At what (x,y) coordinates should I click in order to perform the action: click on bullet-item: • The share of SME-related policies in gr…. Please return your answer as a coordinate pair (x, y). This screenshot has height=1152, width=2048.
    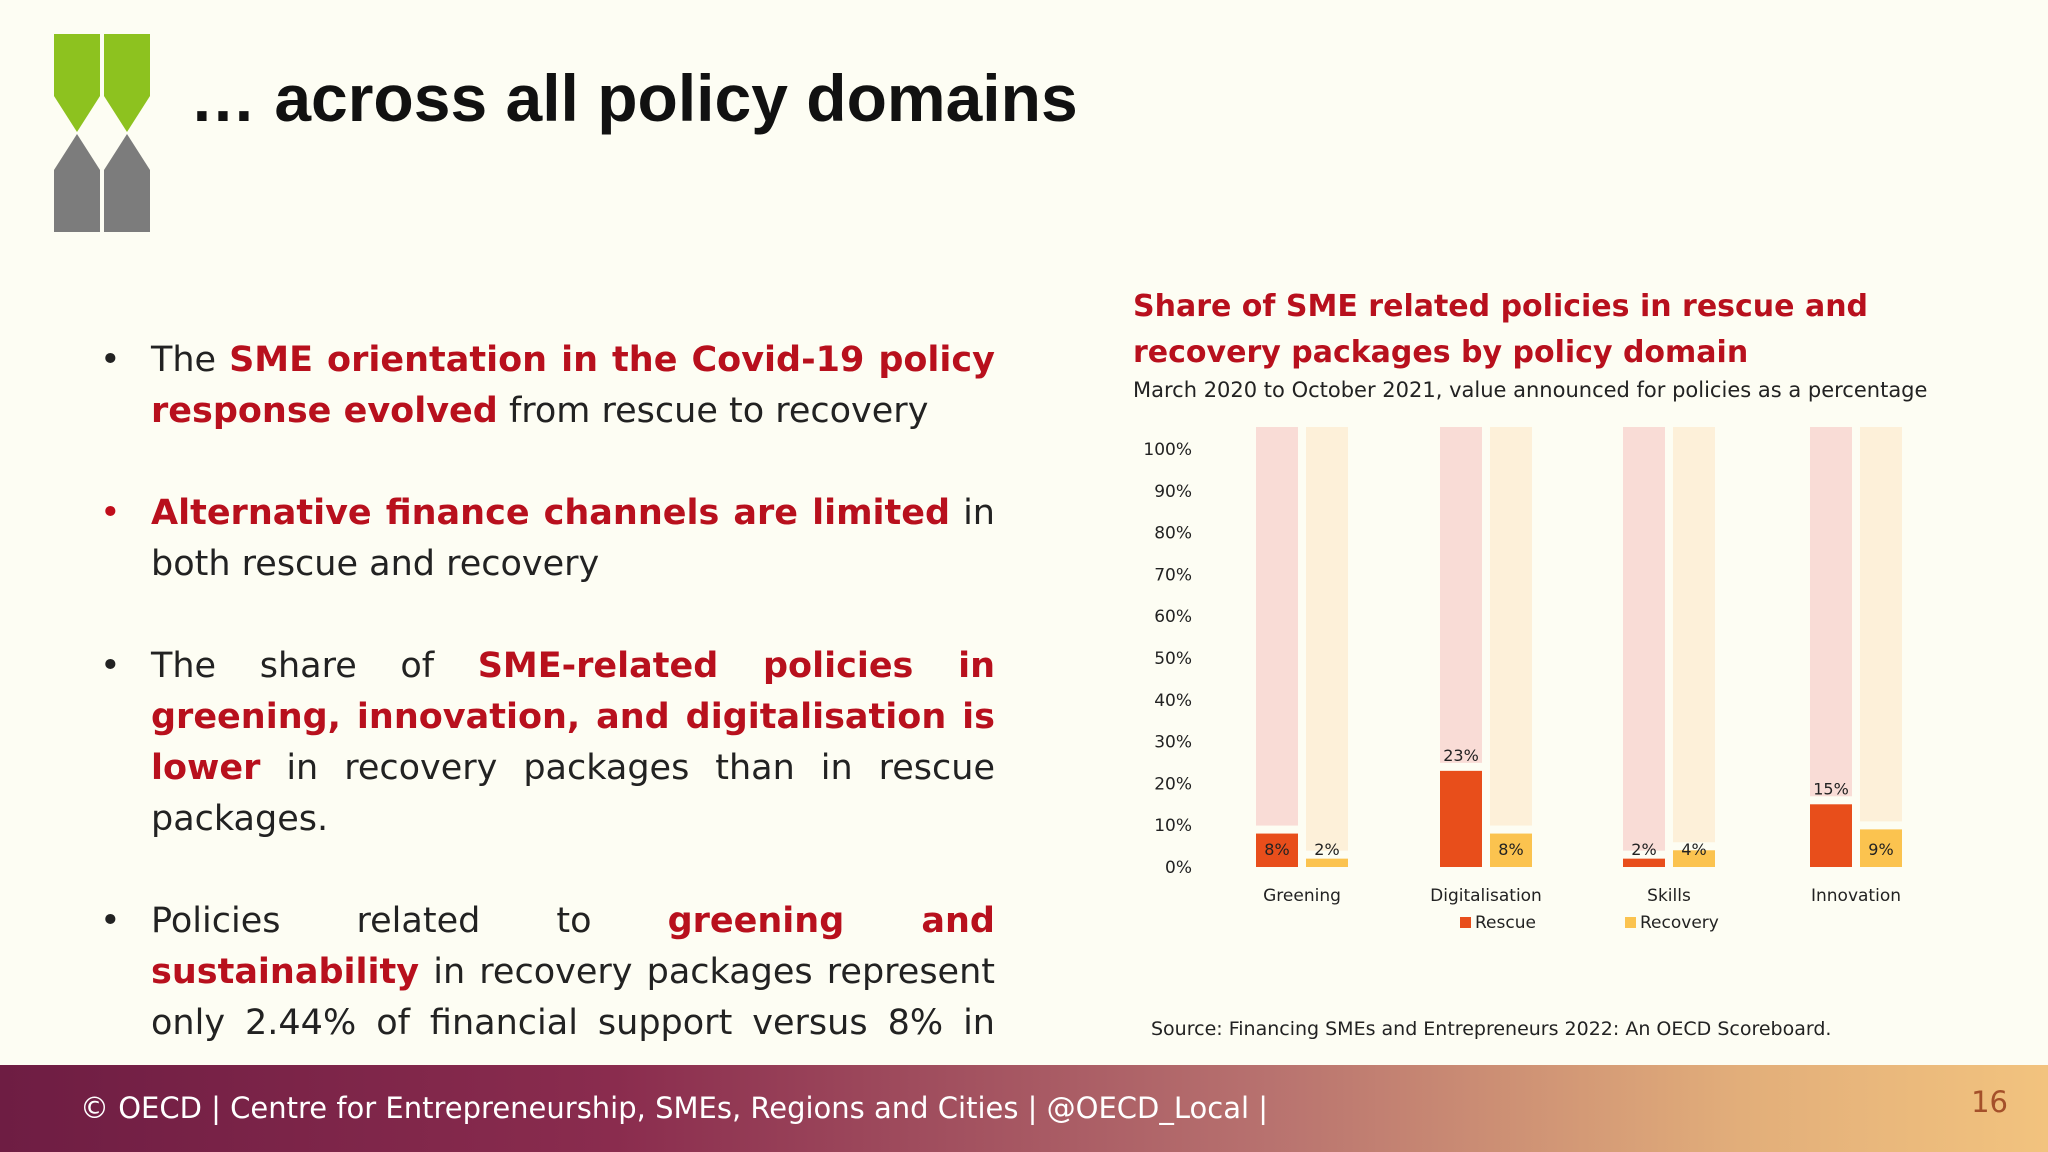
    Looking at the image, I should click on (547, 743).